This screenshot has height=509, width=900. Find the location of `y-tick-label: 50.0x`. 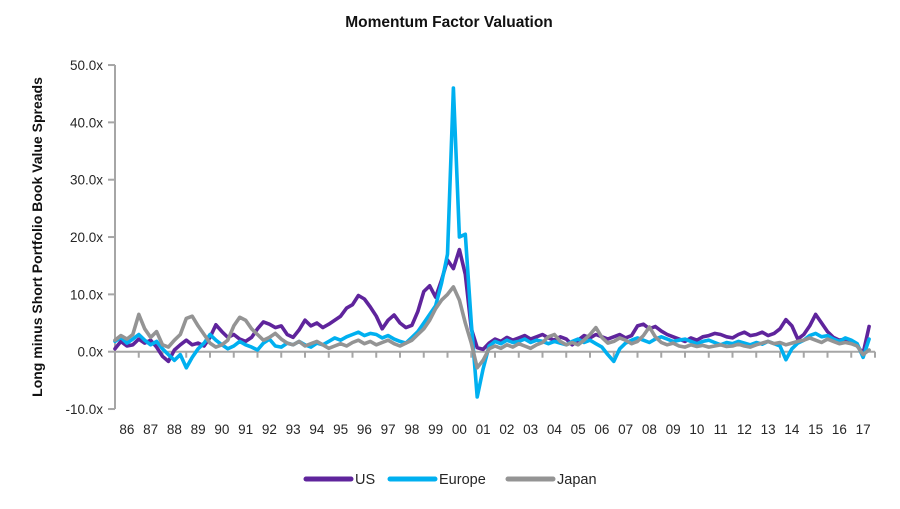

y-tick-label: 50.0x is located at coordinates (86, 65).